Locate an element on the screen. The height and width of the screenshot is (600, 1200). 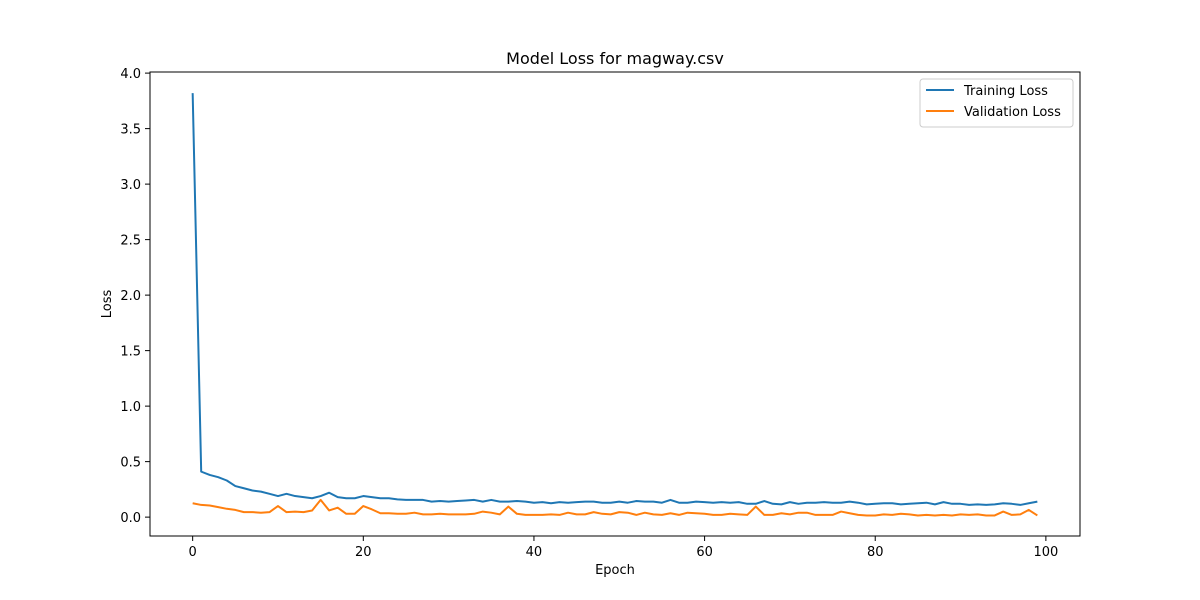
series-line-validation-loss is located at coordinates (615, 507).